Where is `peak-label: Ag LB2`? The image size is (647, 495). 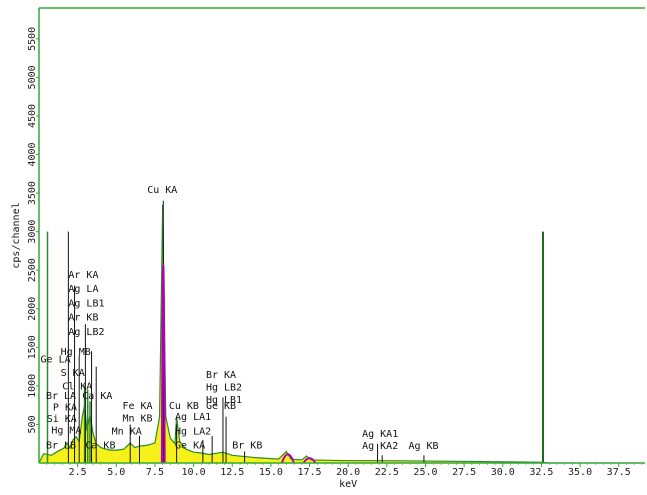 peak-label: Ag LB2 is located at coordinates (86, 332).